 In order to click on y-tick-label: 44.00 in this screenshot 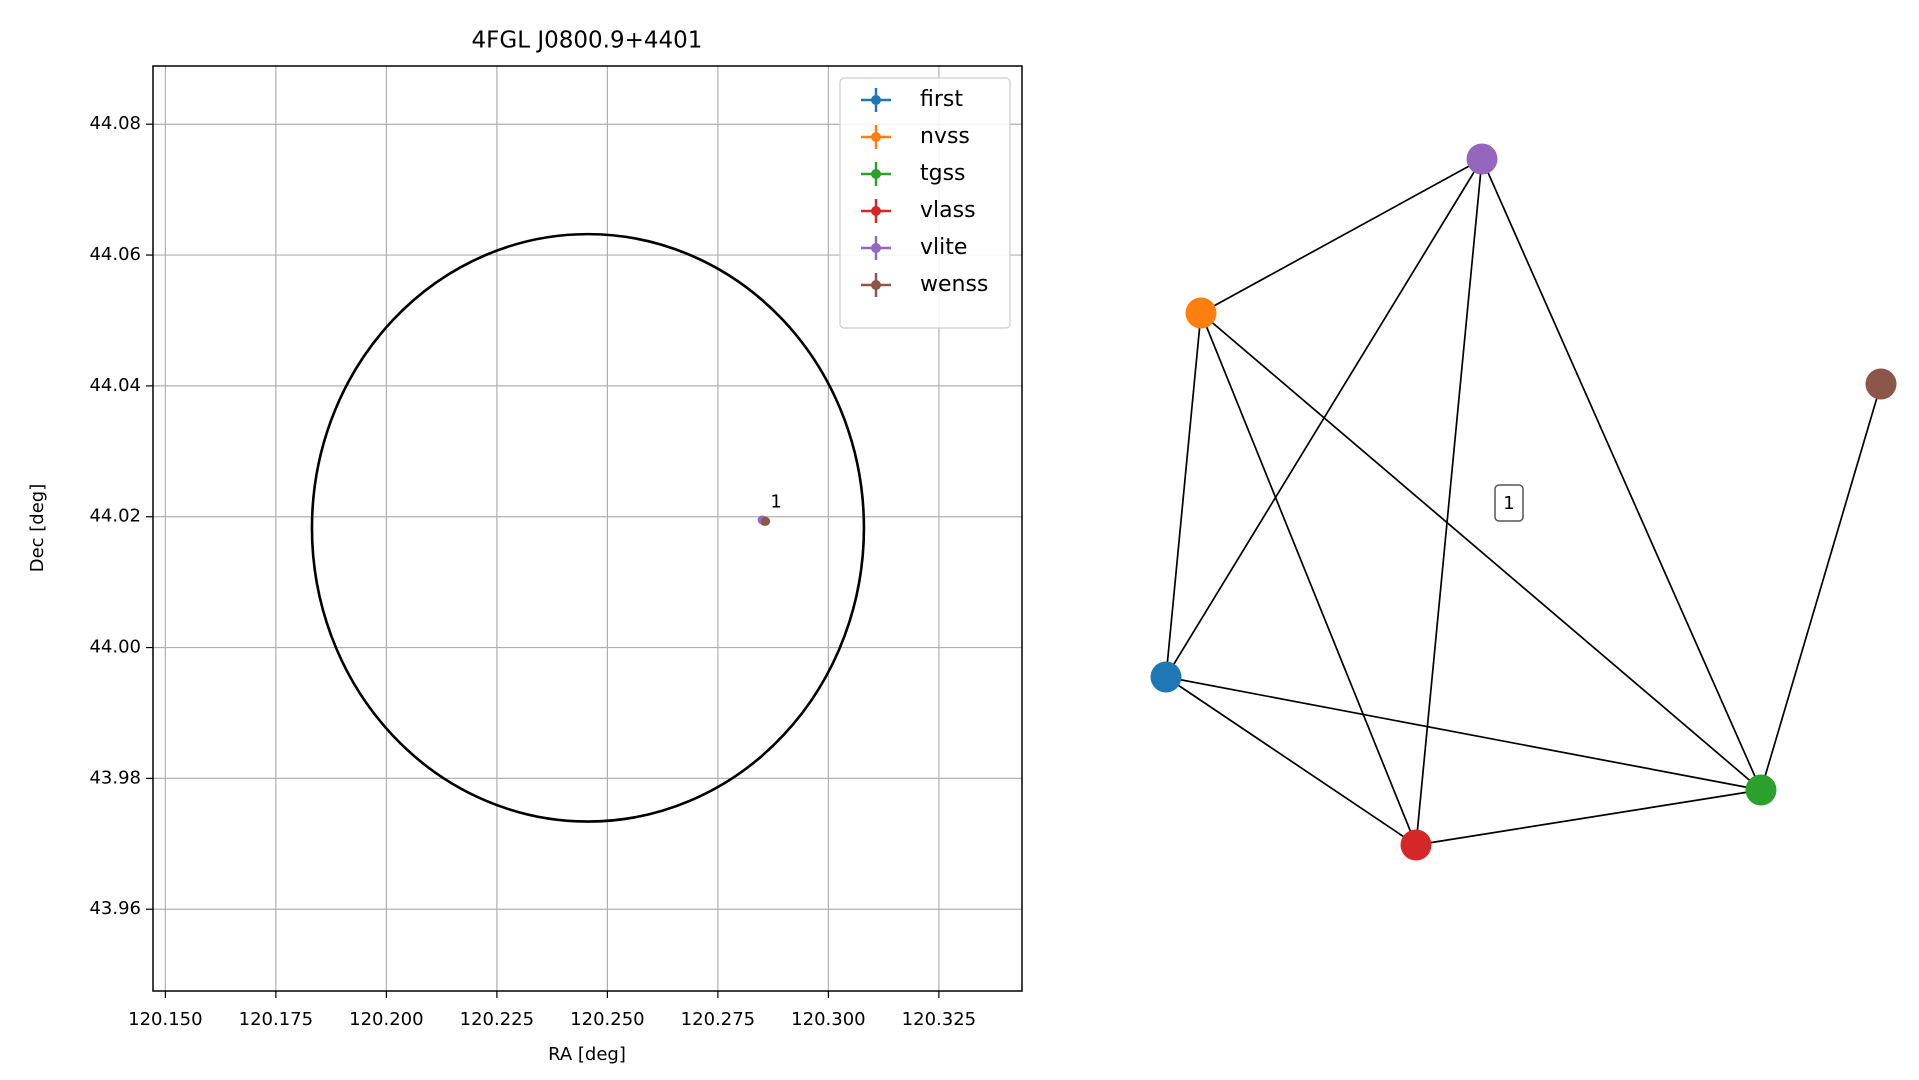, I will do `click(115, 647)`.